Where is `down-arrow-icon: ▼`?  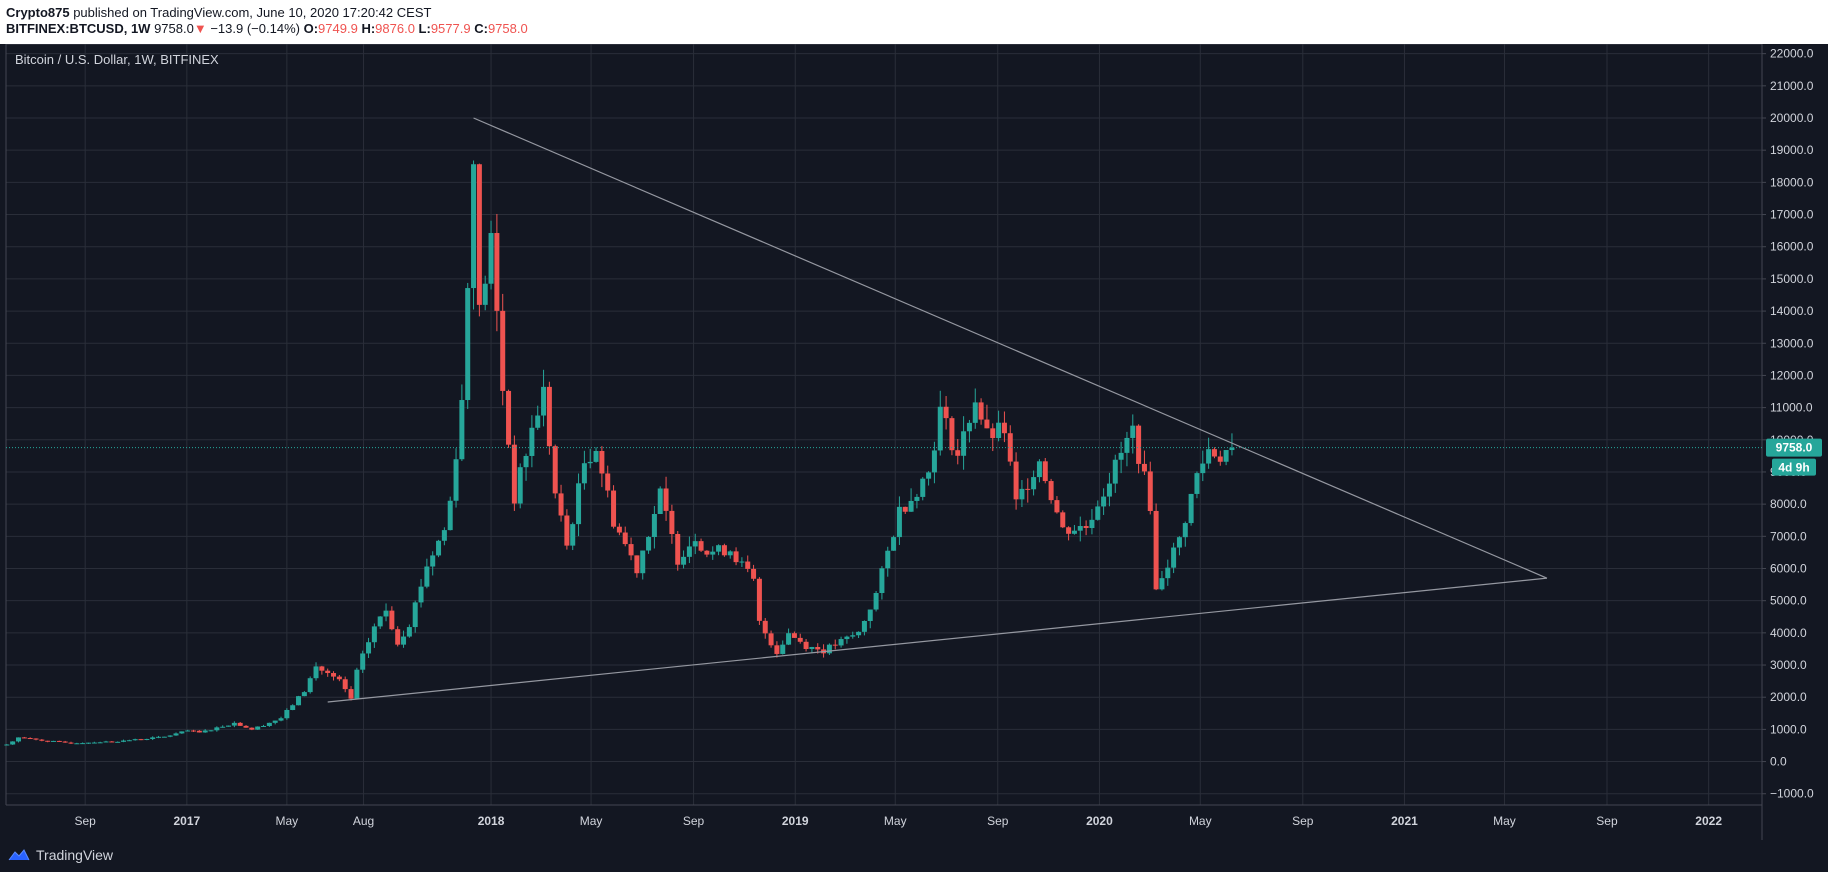 down-arrow-icon: ▼ is located at coordinates (200, 28).